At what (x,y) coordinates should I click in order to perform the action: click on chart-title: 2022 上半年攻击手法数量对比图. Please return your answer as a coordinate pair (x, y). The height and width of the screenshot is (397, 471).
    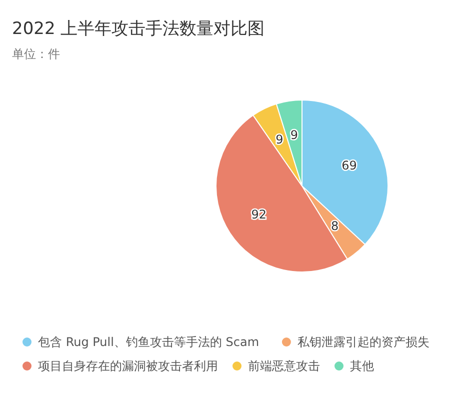
    Looking at the image, I should click on (138, 29).